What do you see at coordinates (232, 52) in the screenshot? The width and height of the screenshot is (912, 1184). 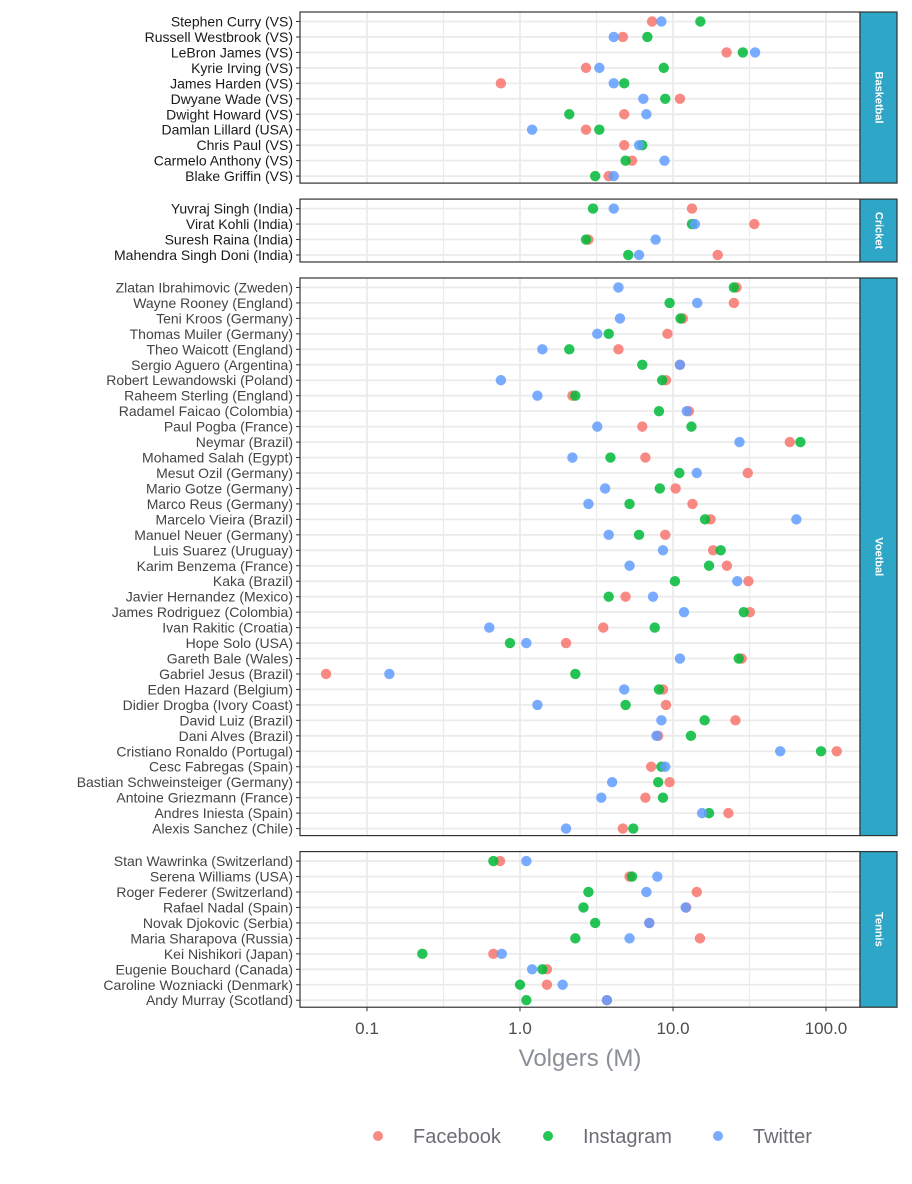 I see `y-tick-label: LeBron James (VS)` at bounding box center [232, 52].